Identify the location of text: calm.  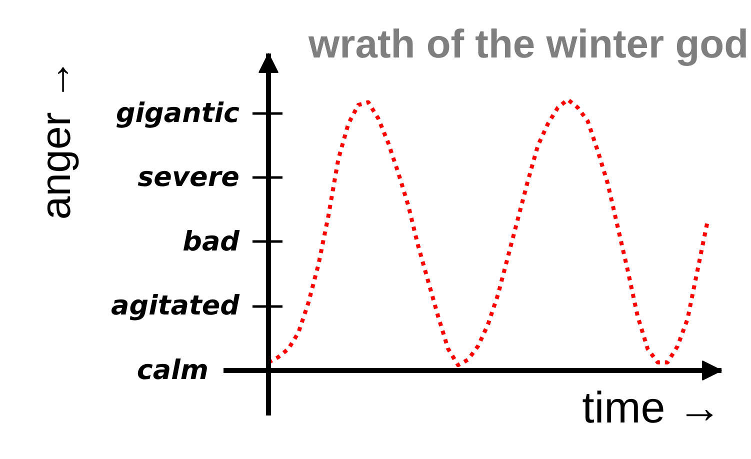
(172, 370).